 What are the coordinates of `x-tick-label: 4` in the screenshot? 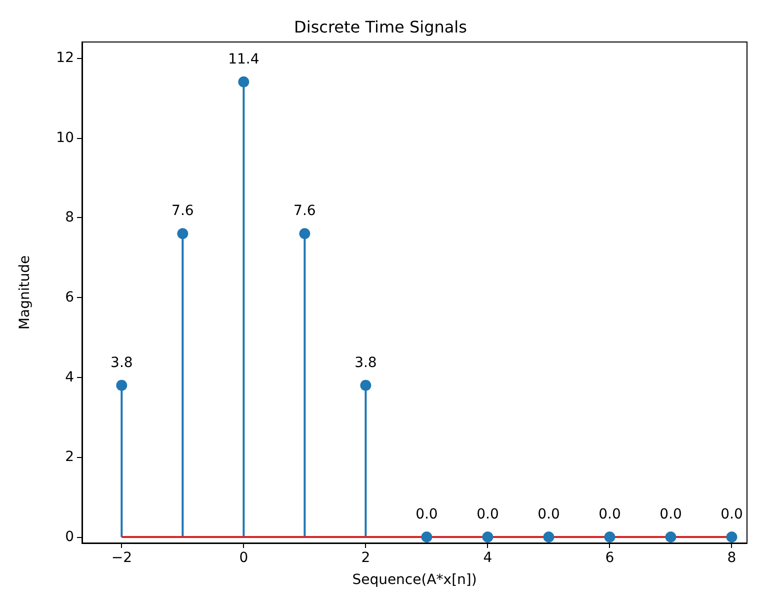 It's located at (487, 558).